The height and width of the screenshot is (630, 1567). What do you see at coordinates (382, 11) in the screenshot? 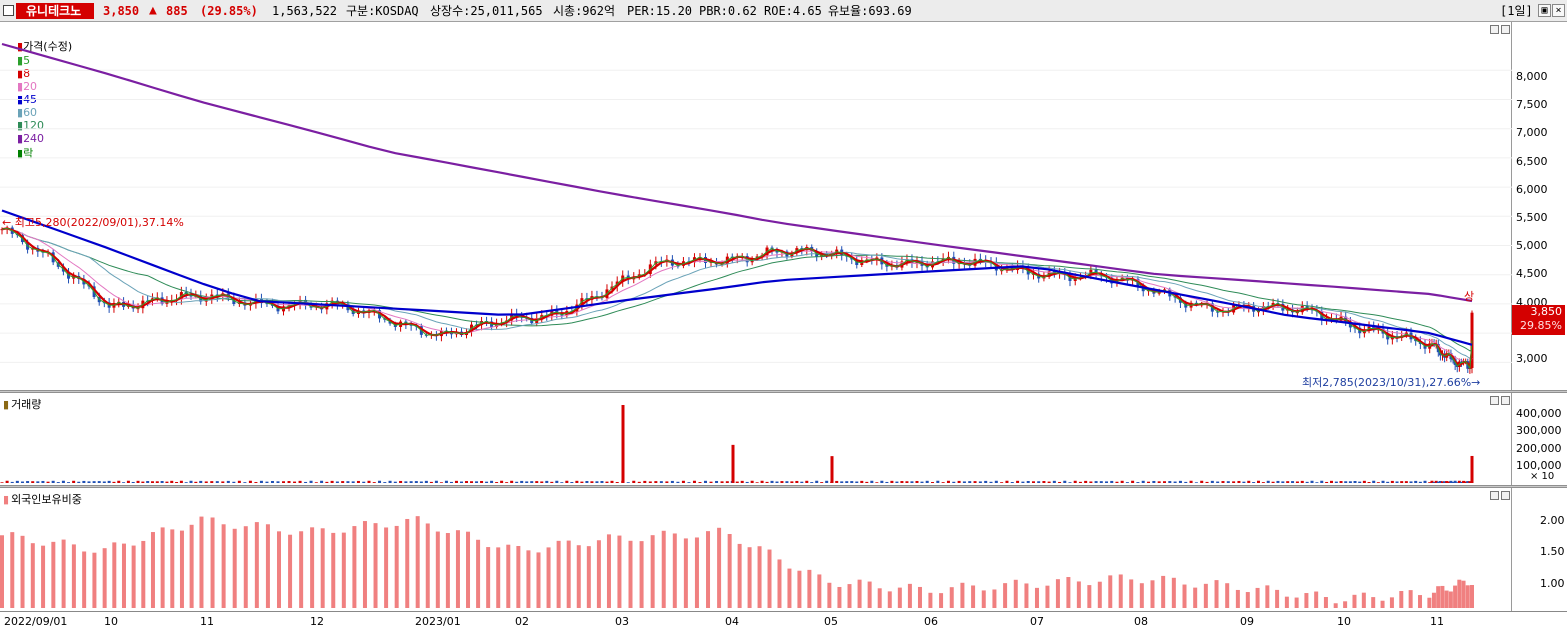
I see `market-type: 구분:KOSDAQ` at bounding box center [382, 11].